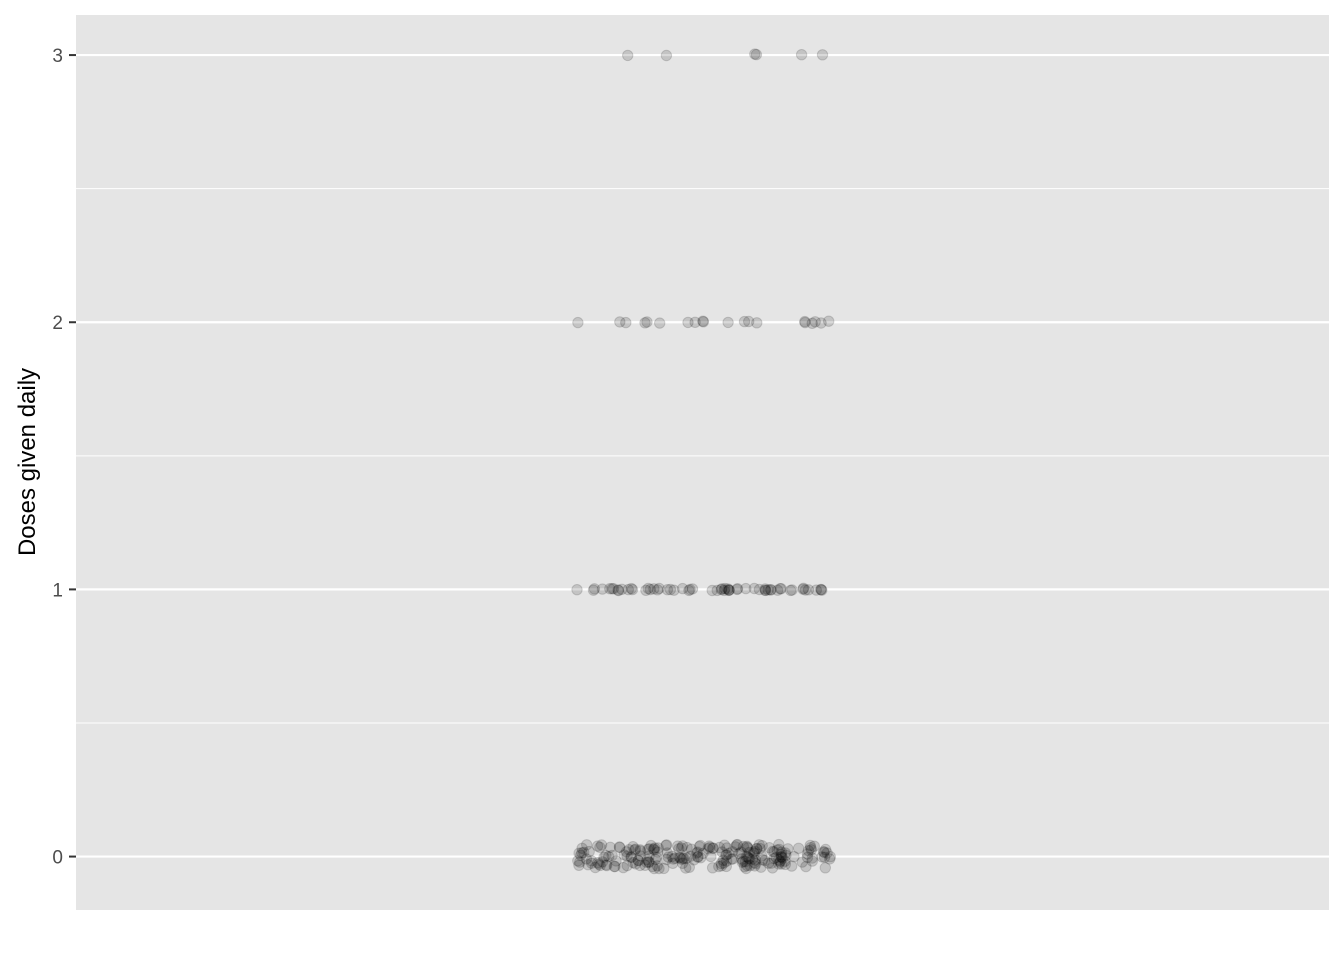  I want to click on y-axis-title: Doses given daily, so click(27, 462).